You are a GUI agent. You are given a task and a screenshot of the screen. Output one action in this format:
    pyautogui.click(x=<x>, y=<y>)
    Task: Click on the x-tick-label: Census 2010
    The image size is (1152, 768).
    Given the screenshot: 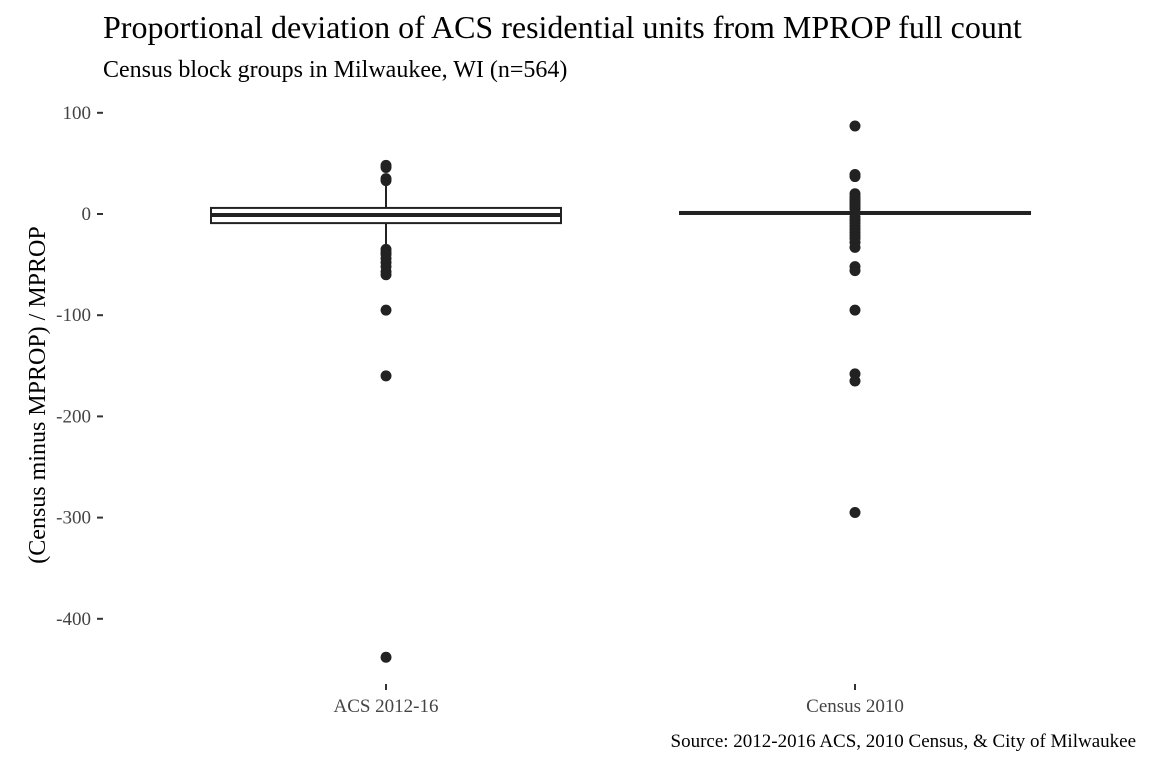 What is the action you would take?
    pyautogui.click(x=855, y=706)
    